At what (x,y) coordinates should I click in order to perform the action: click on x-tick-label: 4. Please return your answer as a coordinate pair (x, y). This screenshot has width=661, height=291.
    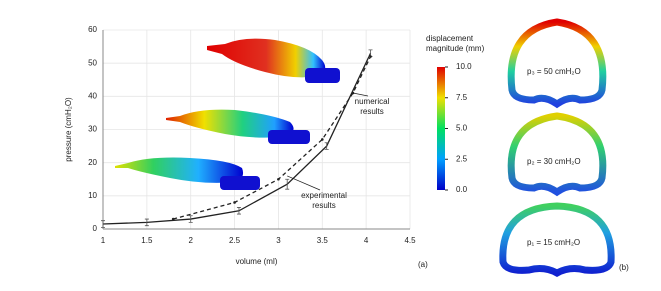
    Looking at the image, I should click on (366, 240).